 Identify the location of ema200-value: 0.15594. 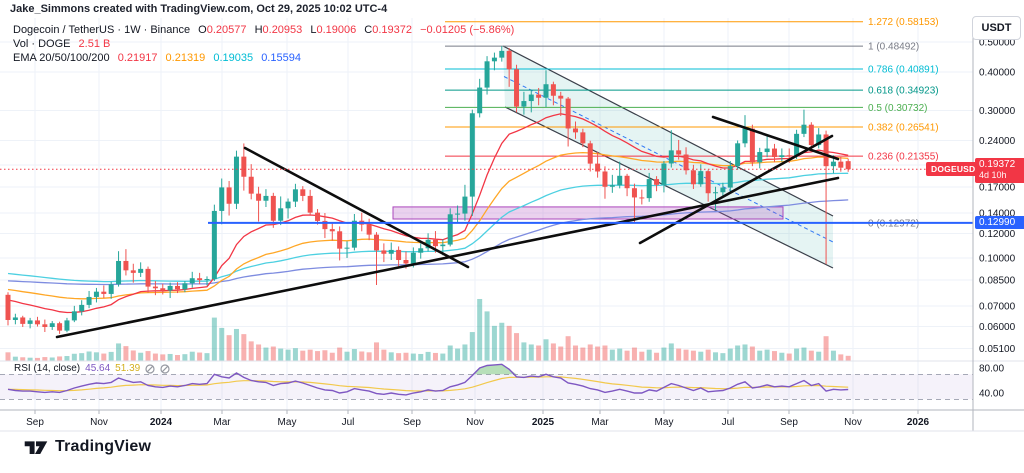
(281, 58).